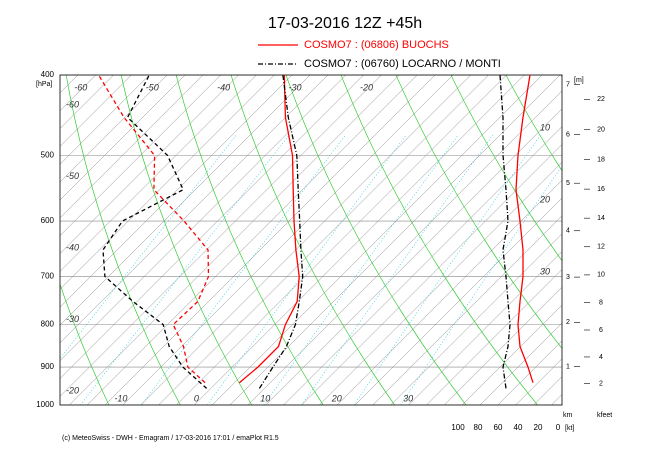  Describe the element at coordinates (265, 398) in the screenshot. I see `x-tick-label: 10` at that location.